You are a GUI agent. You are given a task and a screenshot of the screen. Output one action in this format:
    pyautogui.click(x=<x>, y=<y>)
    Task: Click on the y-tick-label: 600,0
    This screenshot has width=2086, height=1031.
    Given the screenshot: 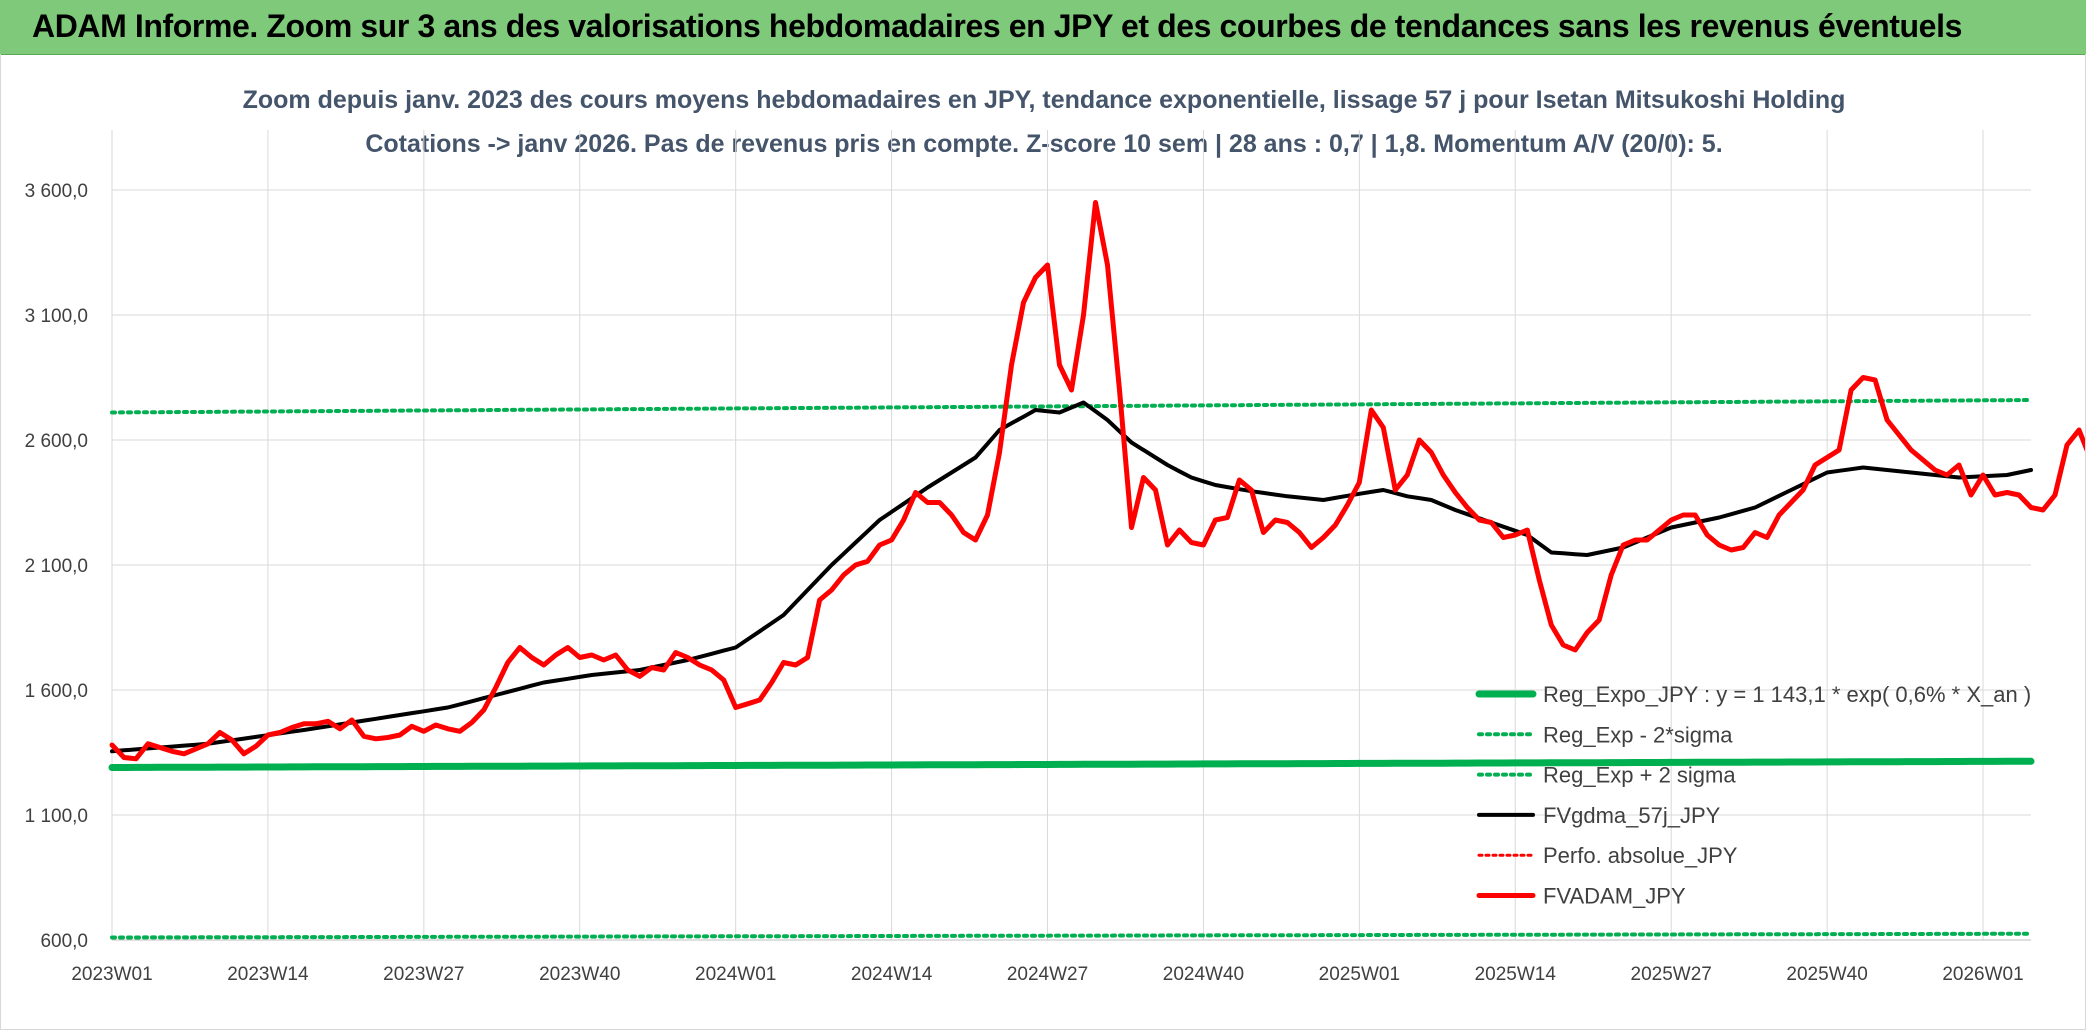 What is the action you would take?
    pyautogui.click(x=64, y=941)
    